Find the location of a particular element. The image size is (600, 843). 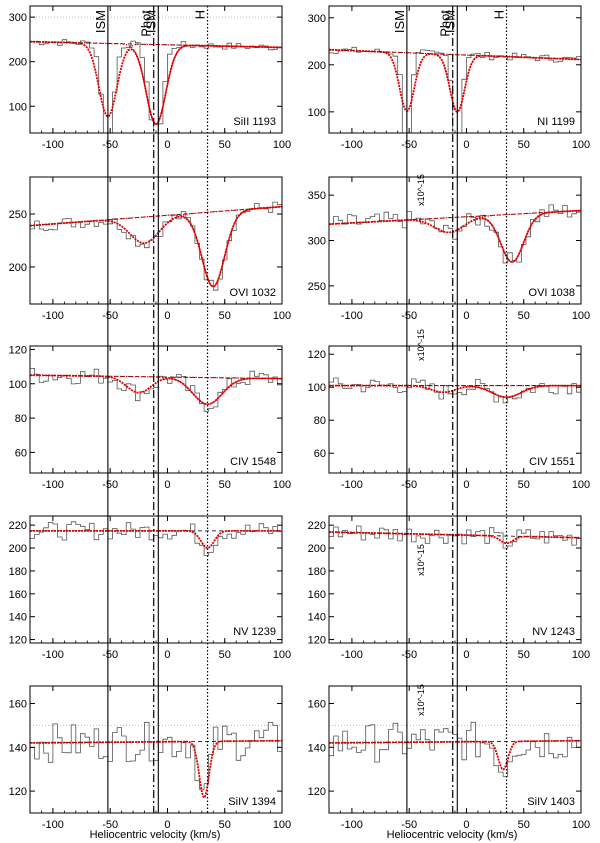

x-axis-label-left: Heliocentric velocity (km/s) is located at coordinates (155, 835).